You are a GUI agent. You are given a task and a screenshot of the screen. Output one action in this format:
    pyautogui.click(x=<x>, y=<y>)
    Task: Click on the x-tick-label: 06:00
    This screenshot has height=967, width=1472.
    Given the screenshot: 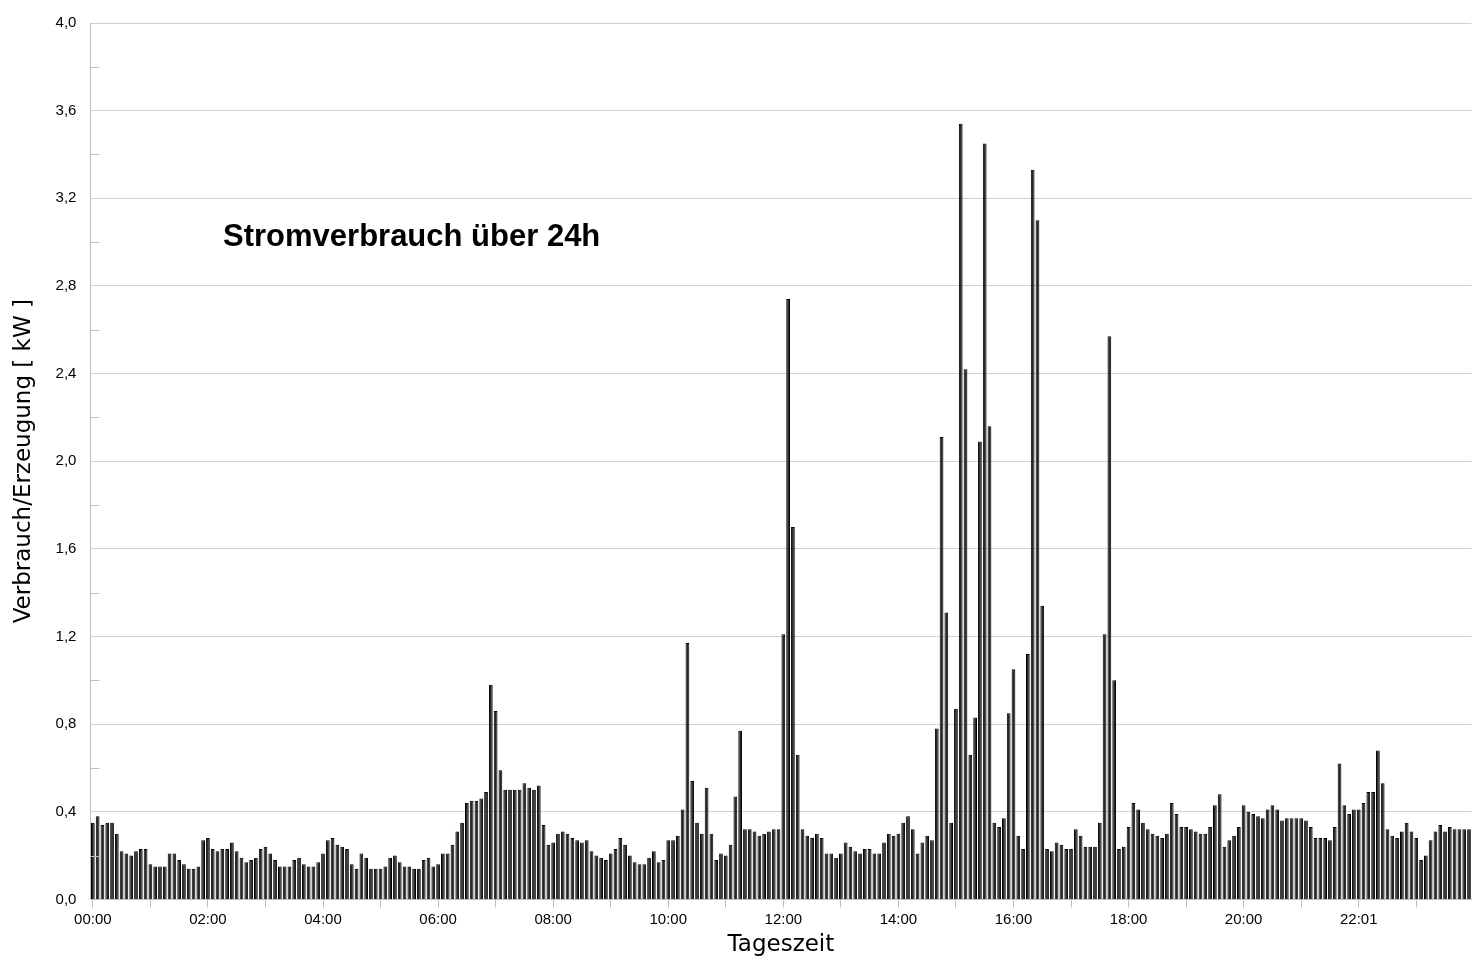 What is the action you would take?
    pyautogui.click(x=438, y=918)
    